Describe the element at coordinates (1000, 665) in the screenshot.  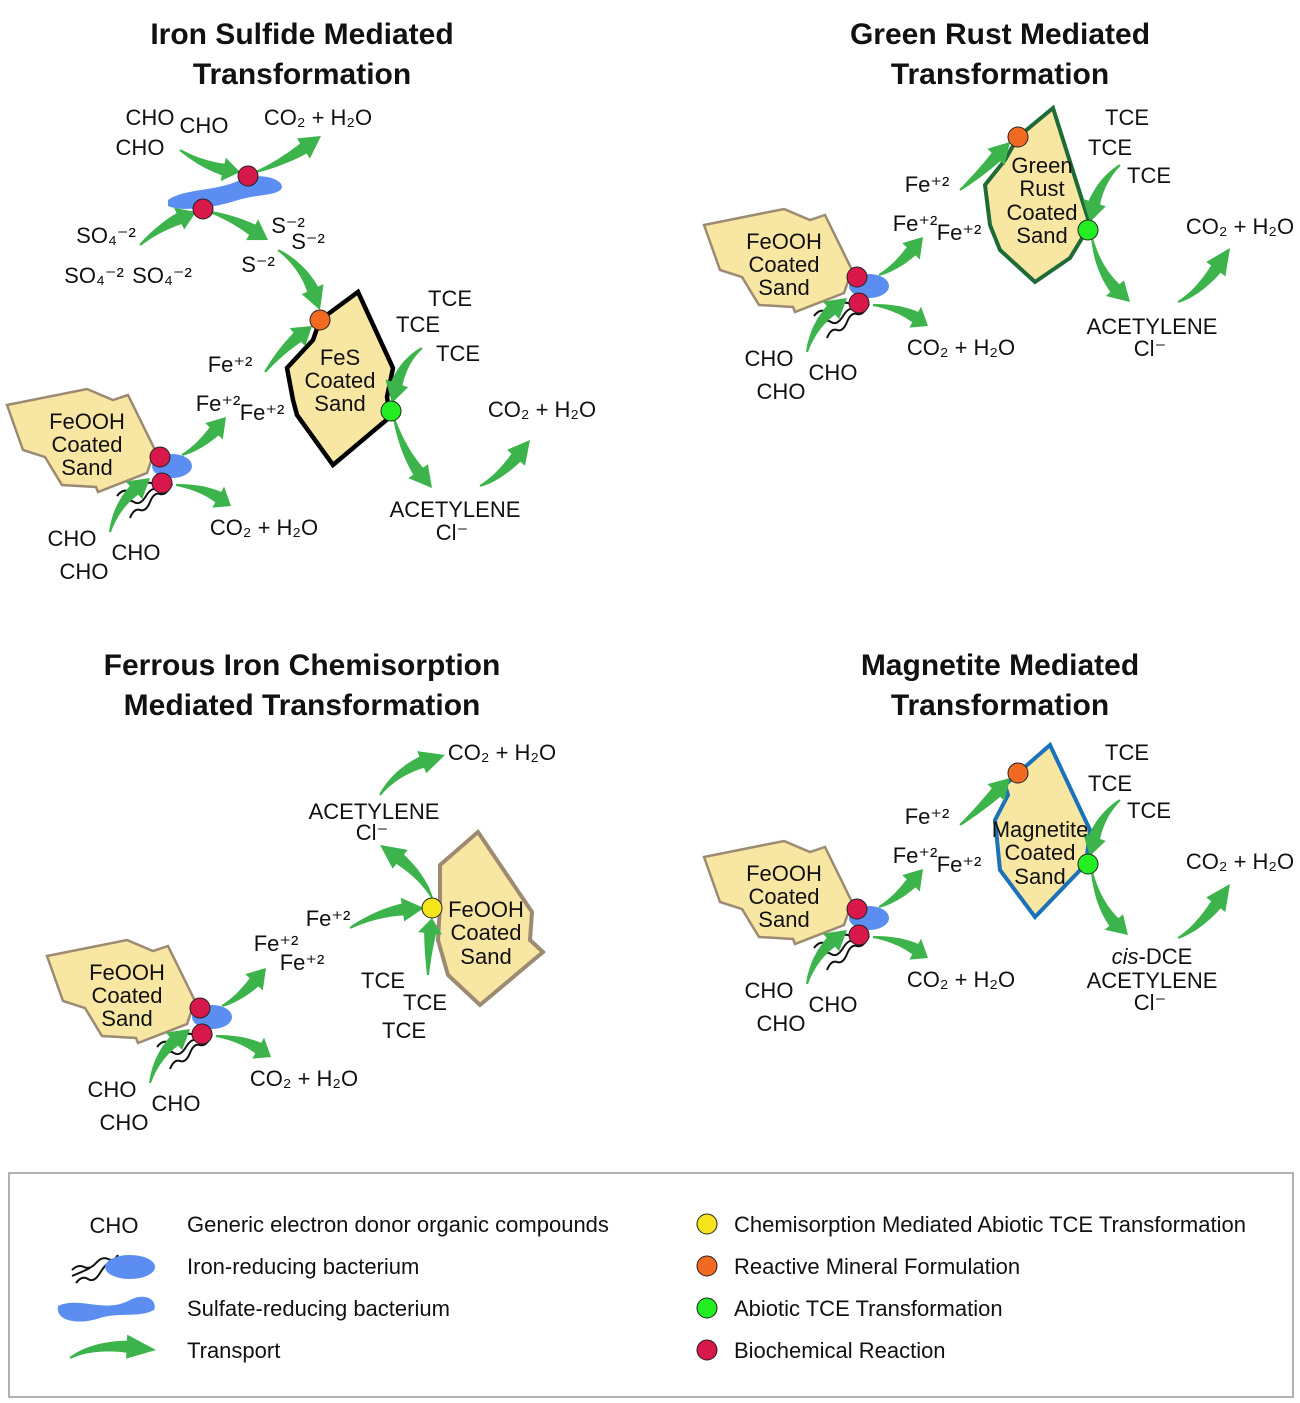
I see `panel-title: Magnetite Mediated` at that location.